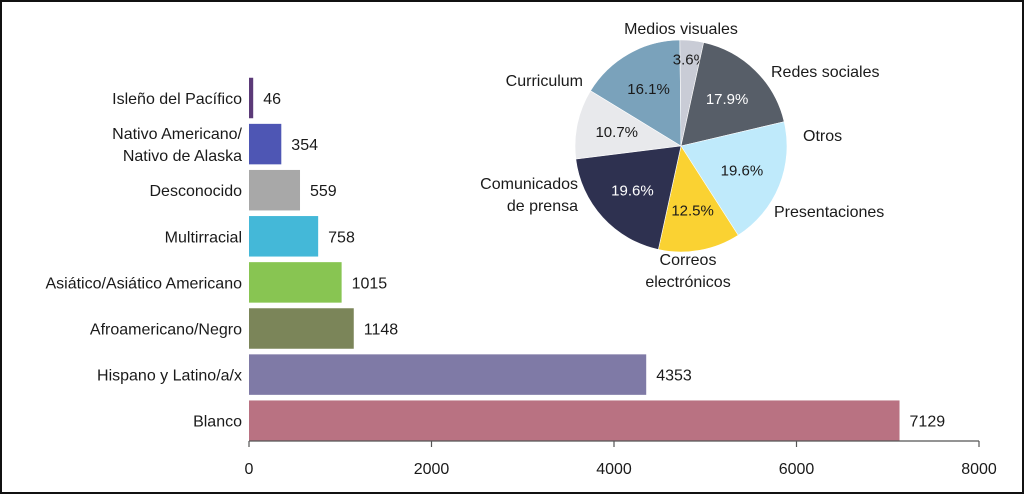 The width and height of the screenshot is (1024, 494). Describe the element at coordinates (432, 469) in the screenshot. I see `x-tick-label-1: 2000` at that location.